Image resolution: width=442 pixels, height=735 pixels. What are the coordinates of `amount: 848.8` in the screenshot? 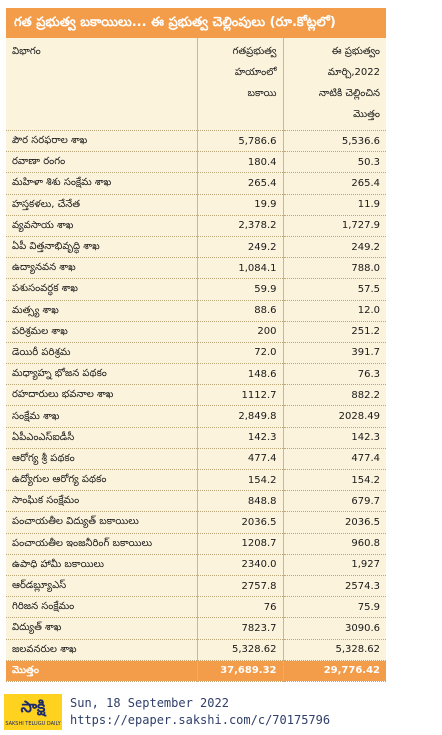 It's located at (239, 501).